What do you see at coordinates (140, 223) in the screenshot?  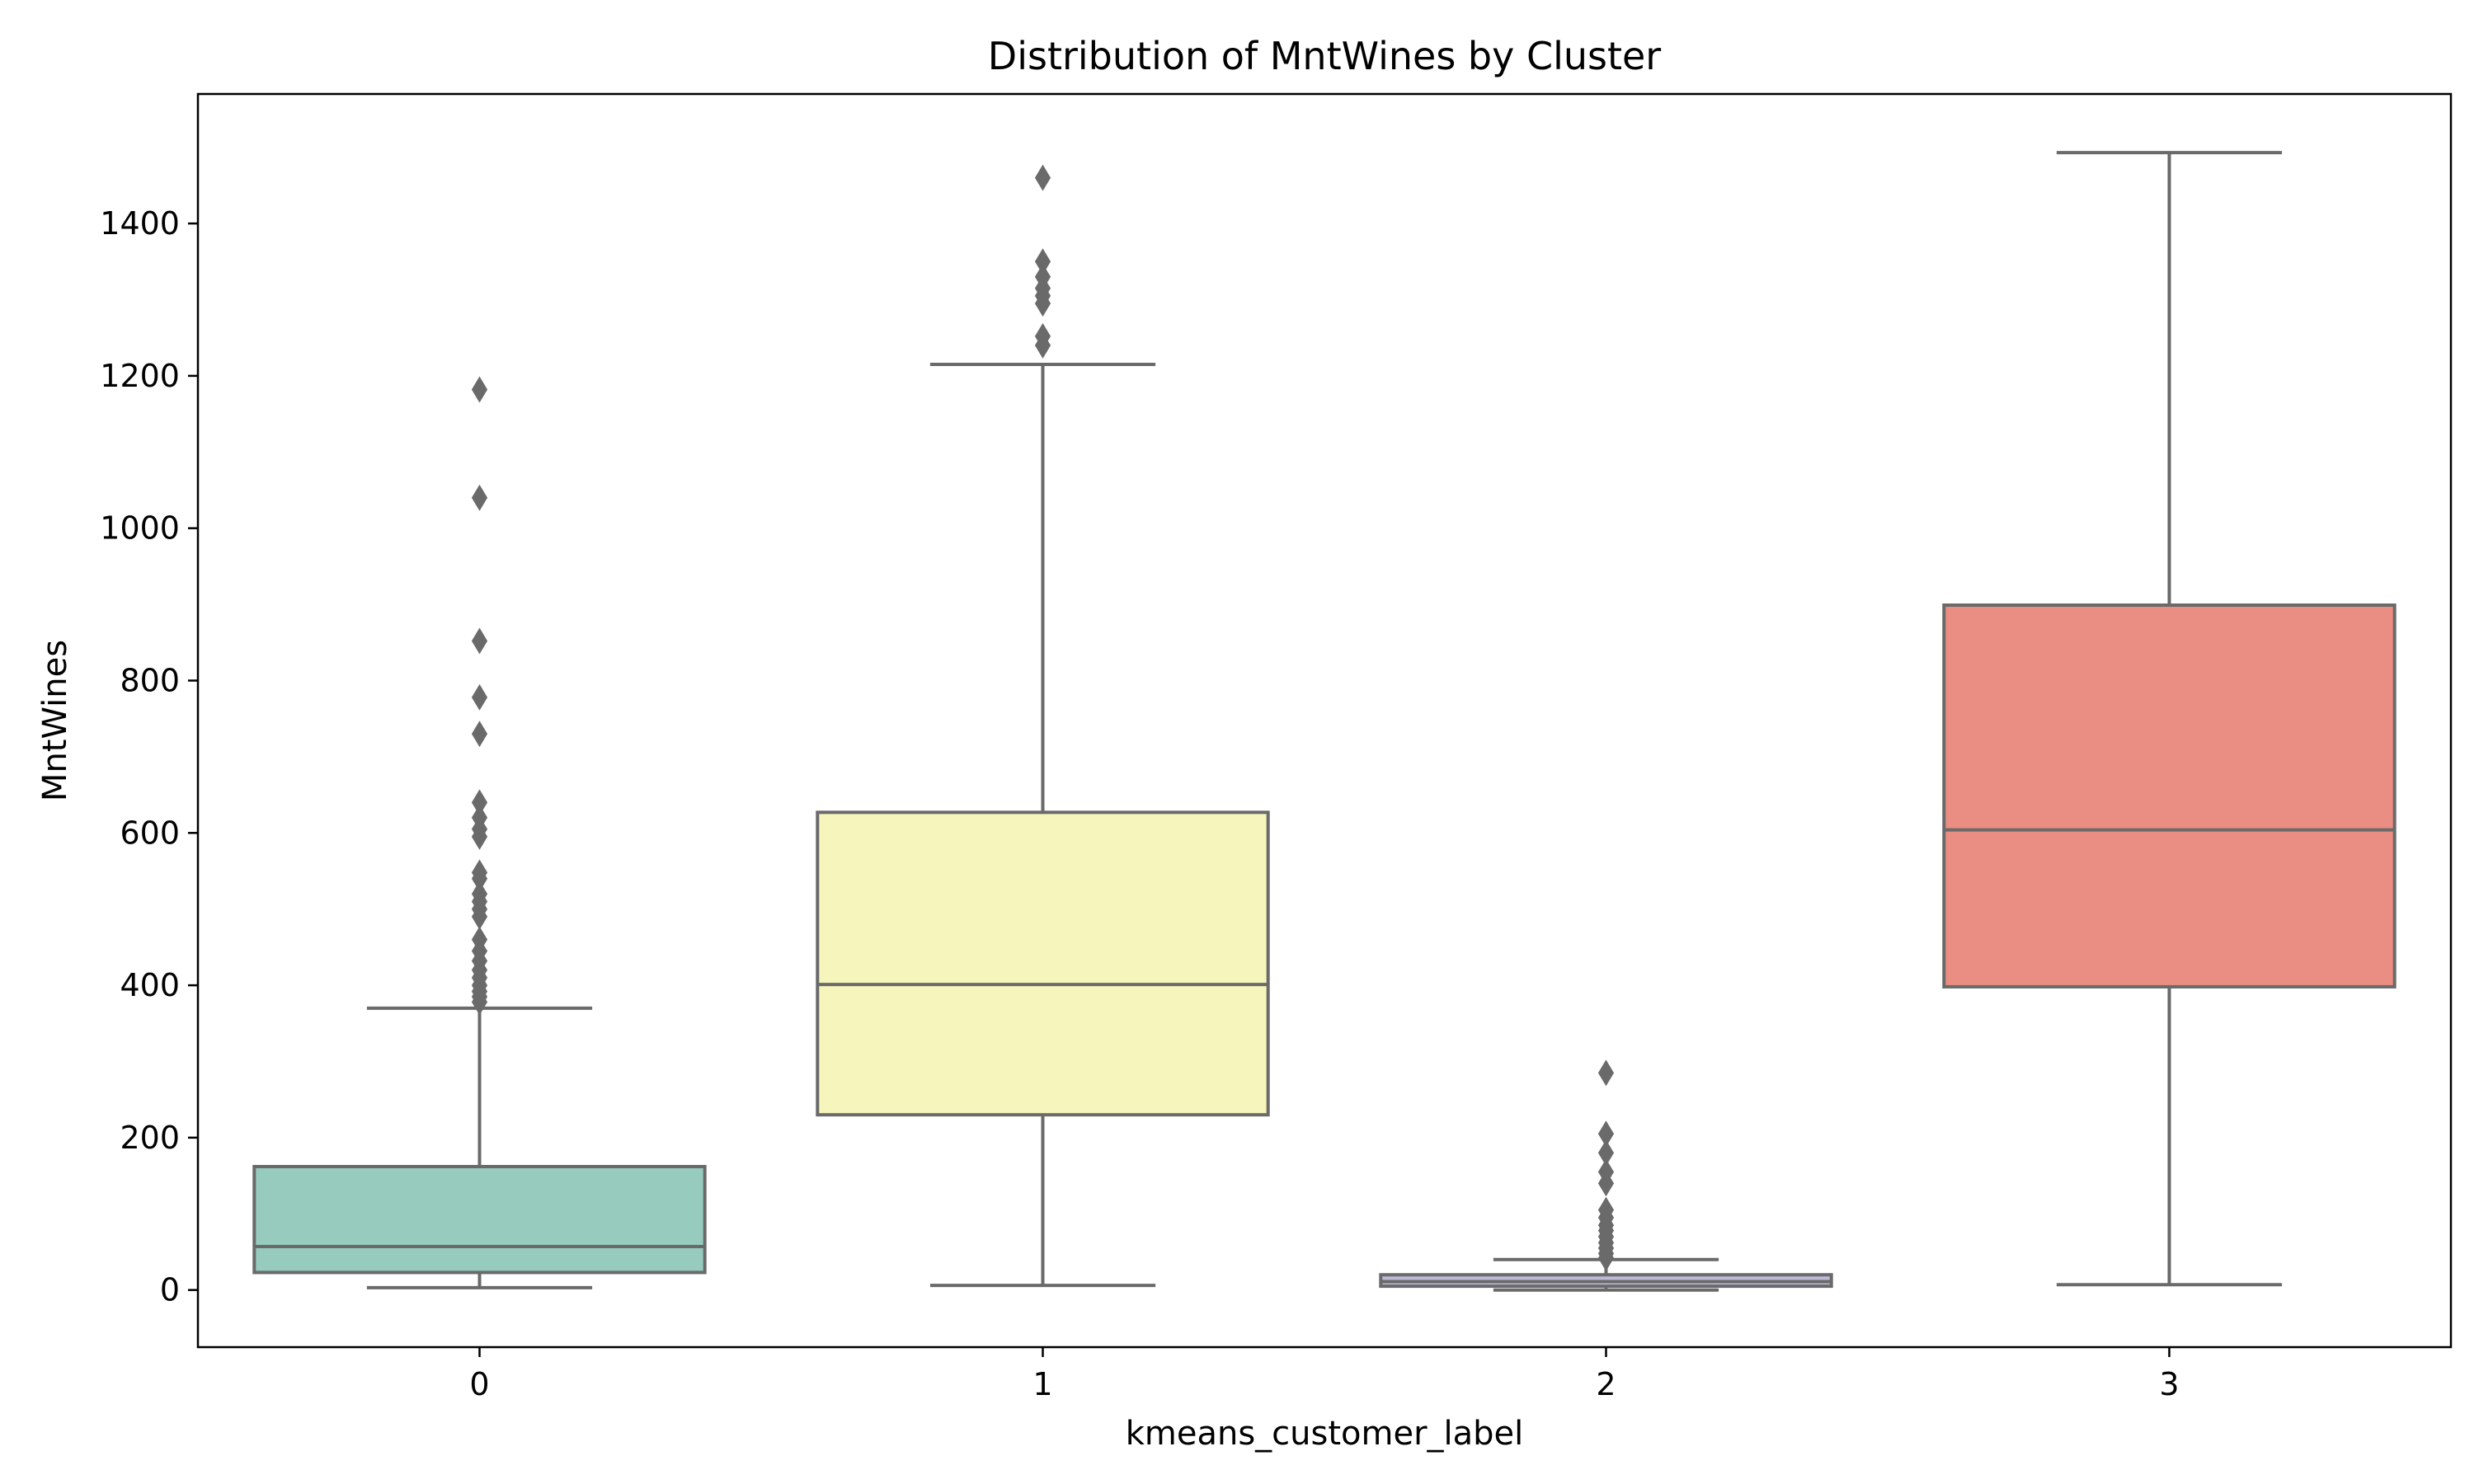 I see `y-tick-label: 1400` at bounding box center [140, 223].